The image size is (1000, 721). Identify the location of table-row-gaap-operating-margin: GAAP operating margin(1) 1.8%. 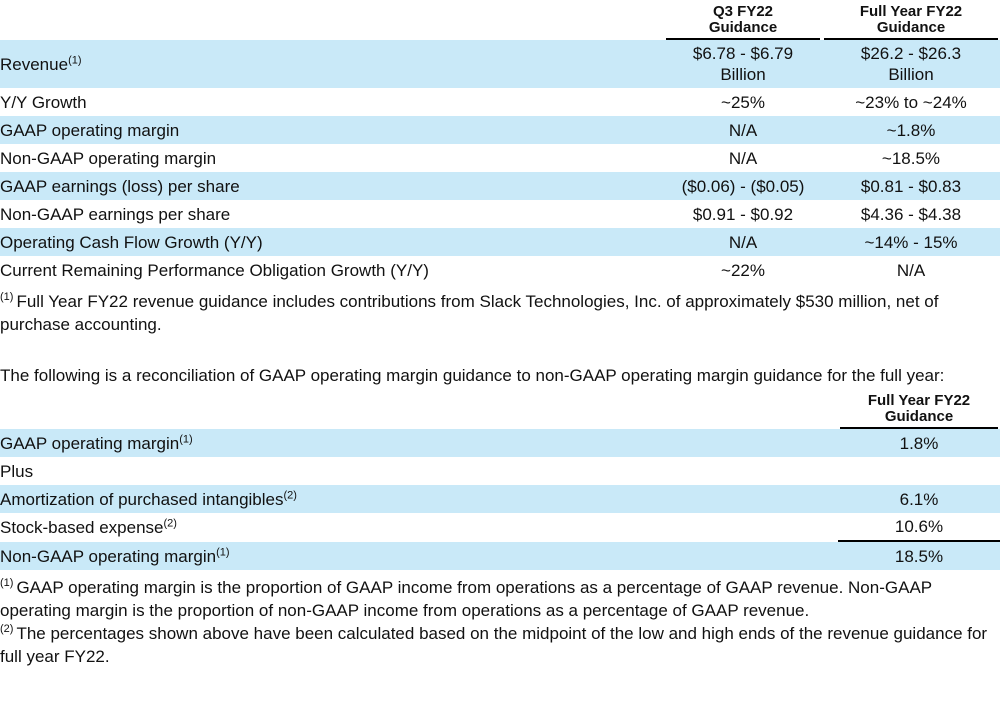
(500, 443).